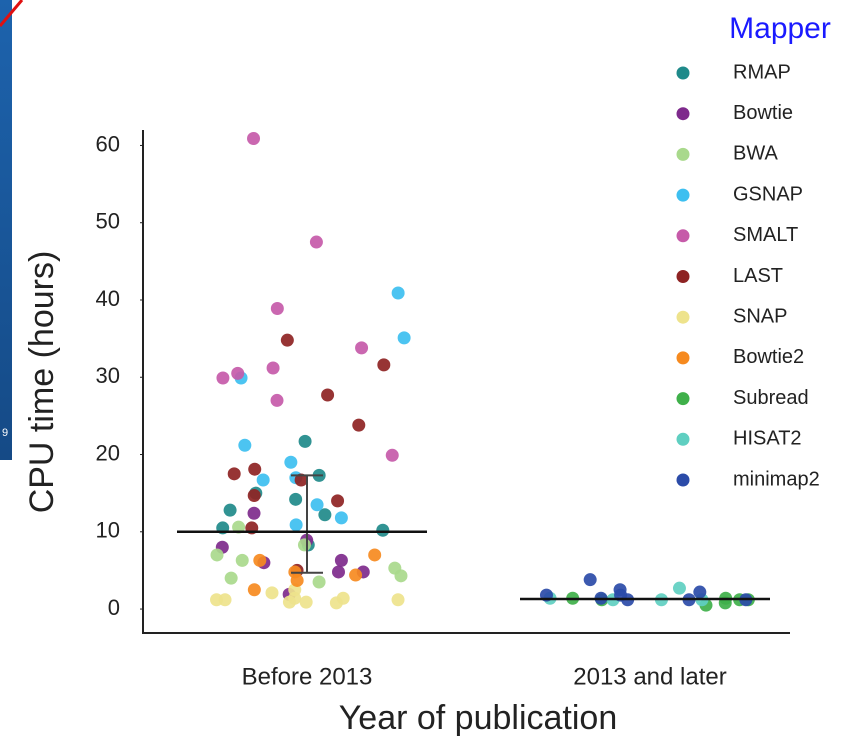 The width and height of the screenshot is (859, 748). I want to click on y-tick-label: 30, so click(108, 375).